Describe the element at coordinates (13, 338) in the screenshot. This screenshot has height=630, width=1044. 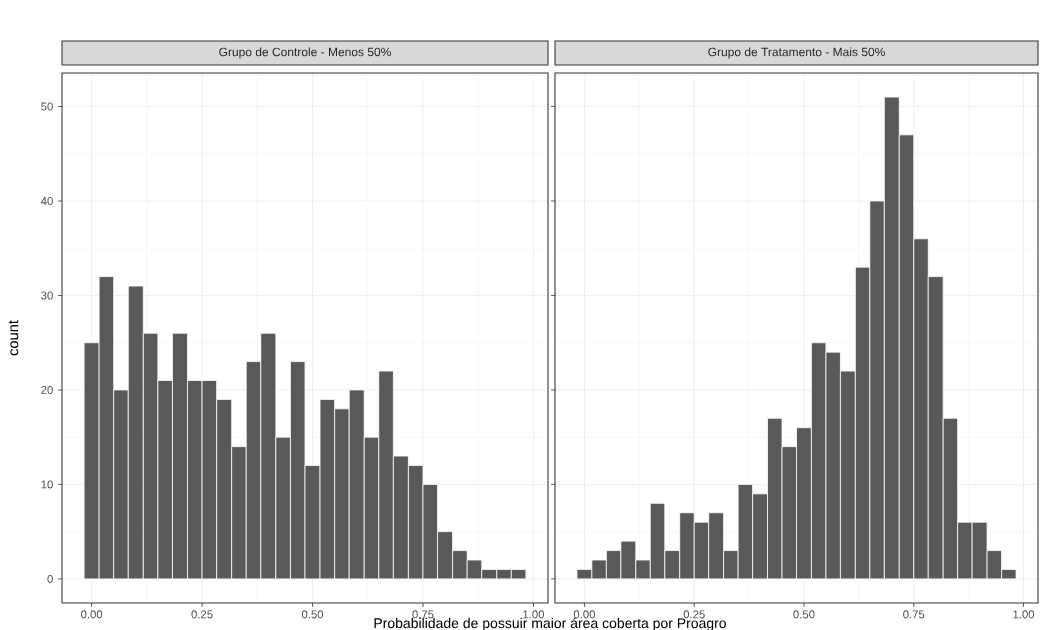
I see `y-axis-title: count` at that location.